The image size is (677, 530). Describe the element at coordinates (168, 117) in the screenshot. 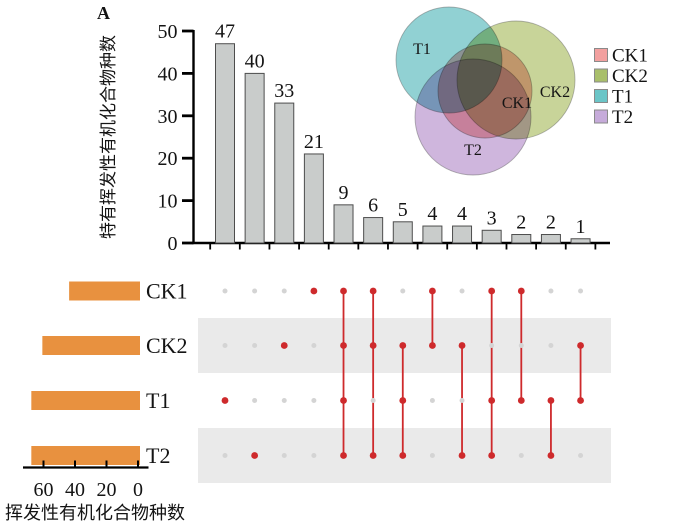

I see `y-tick-label: 30` at that location.